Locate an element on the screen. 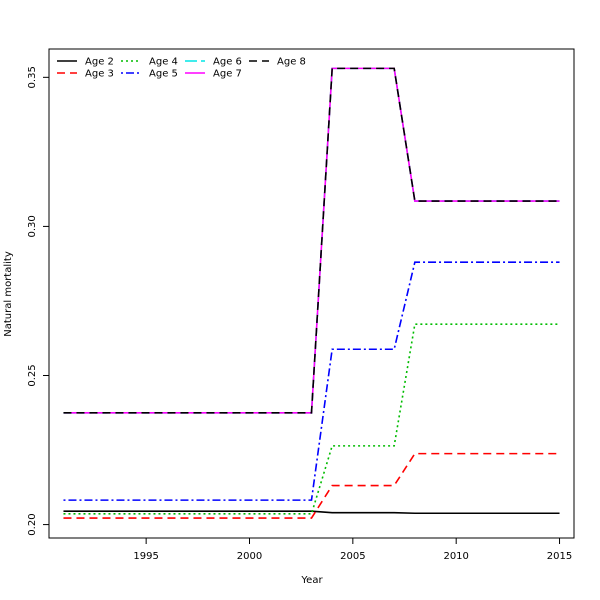 This screenshot has width=600, height=600. x-tick-label: 2000 is located at coordinates (249, 556).